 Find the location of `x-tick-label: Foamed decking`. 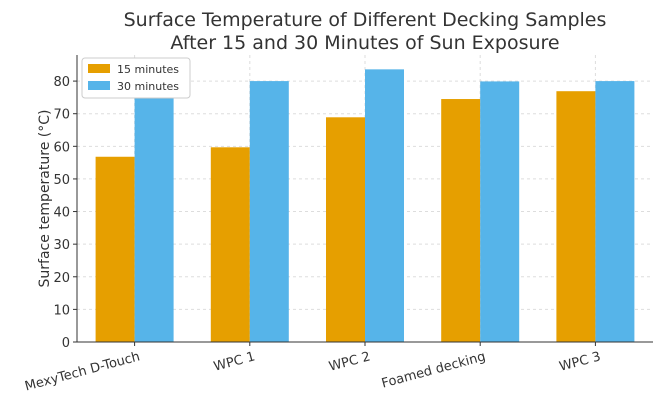

x-tick-label: Foamed decking is located at coordinates (433, 370).